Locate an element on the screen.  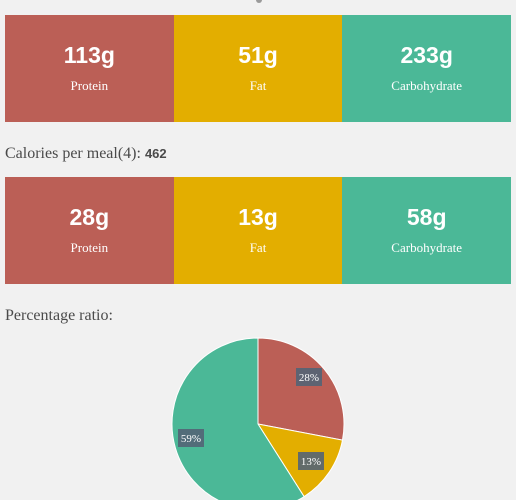
daily-protein-box: 113g Protein is located at coordinates (89, 68).